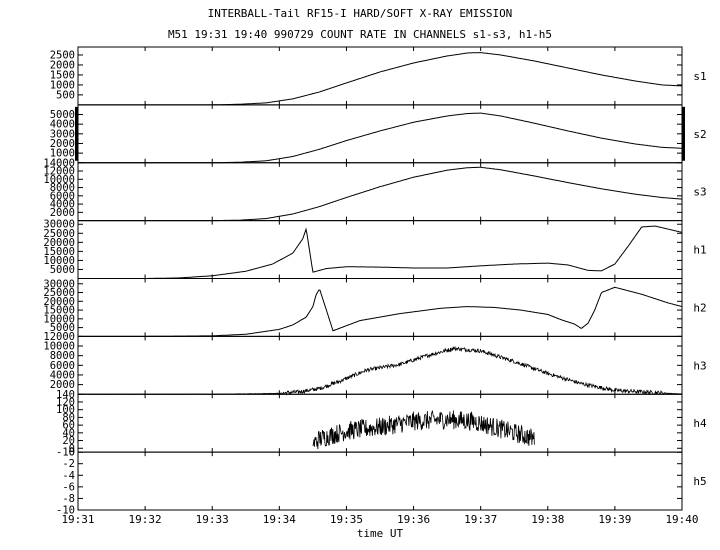  What do you see at coordinates (681, 519) in the screenshot?
I see `x-tick-label: 19:40` at bounding box center [681, 519].